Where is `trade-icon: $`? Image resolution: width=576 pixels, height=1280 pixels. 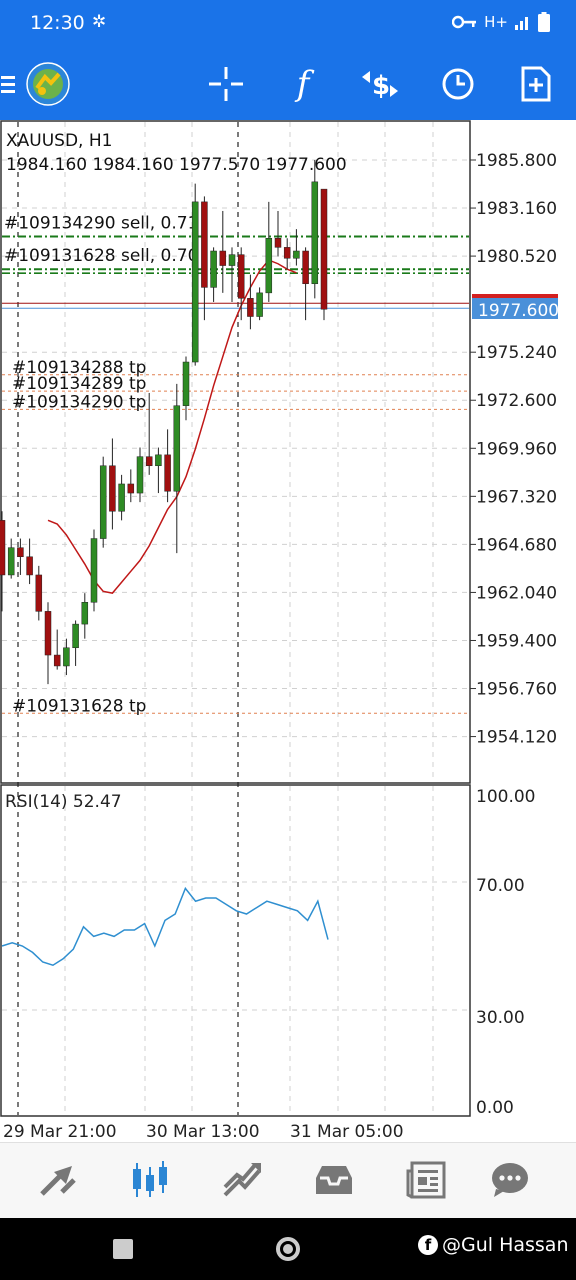
trade-icon: $ is located at coordinates (380, 84).